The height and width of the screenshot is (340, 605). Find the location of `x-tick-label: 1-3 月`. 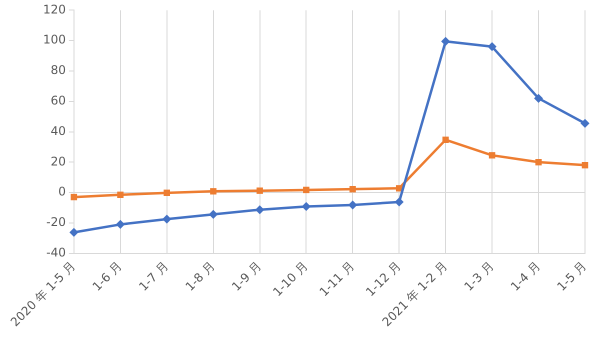

x-tick-label: 1-3 月 is located at coordinates (478, 276).